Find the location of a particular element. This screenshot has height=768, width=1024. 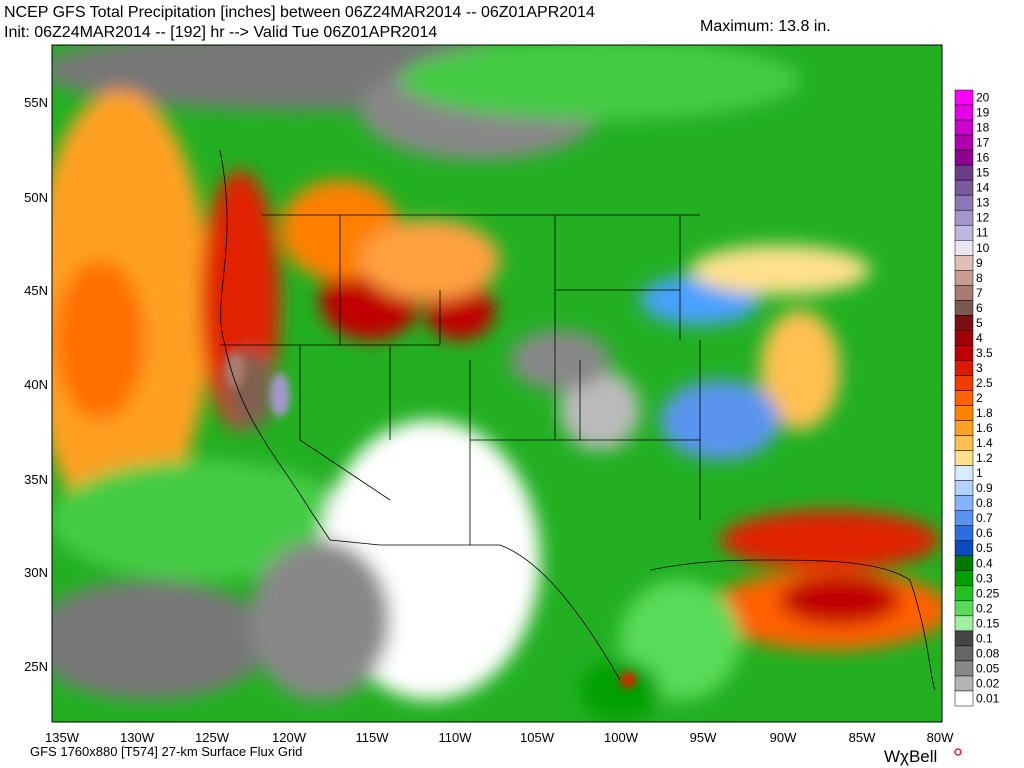

logo-mark is located at coordinates (958, 752).